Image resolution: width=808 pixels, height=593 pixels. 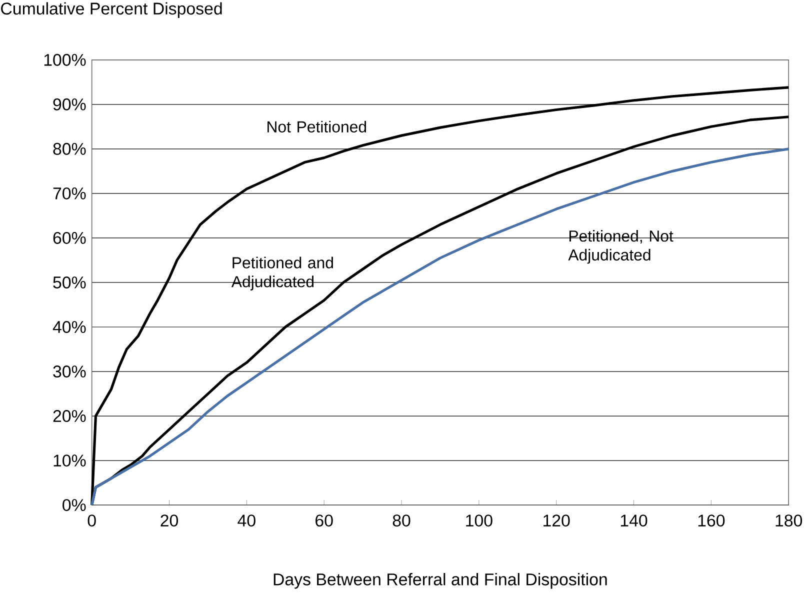 I want to click on x-tick-label: 120, so click(x=557, y=520).